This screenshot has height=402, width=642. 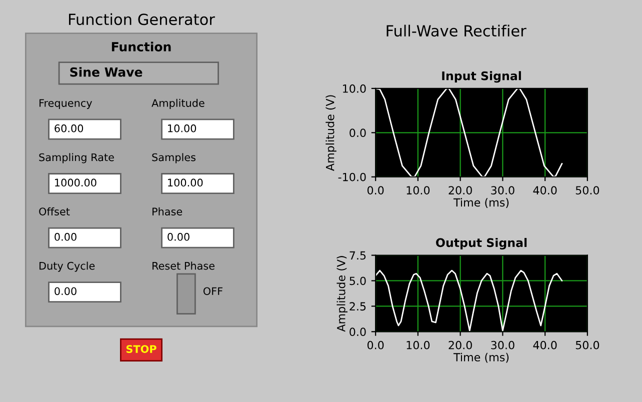 I want to click on text: Amplitude, so click(x=178, y=103).